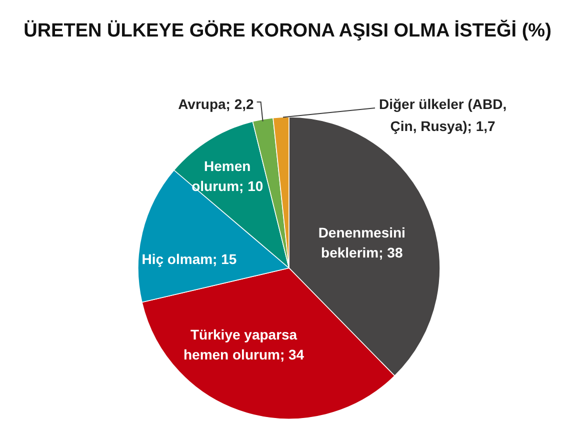 The image size is (575, 440). I want to click on slice-label: Diğer ülkeler (ABD, Çin, Rusya); 1,7, so click(443, 115).